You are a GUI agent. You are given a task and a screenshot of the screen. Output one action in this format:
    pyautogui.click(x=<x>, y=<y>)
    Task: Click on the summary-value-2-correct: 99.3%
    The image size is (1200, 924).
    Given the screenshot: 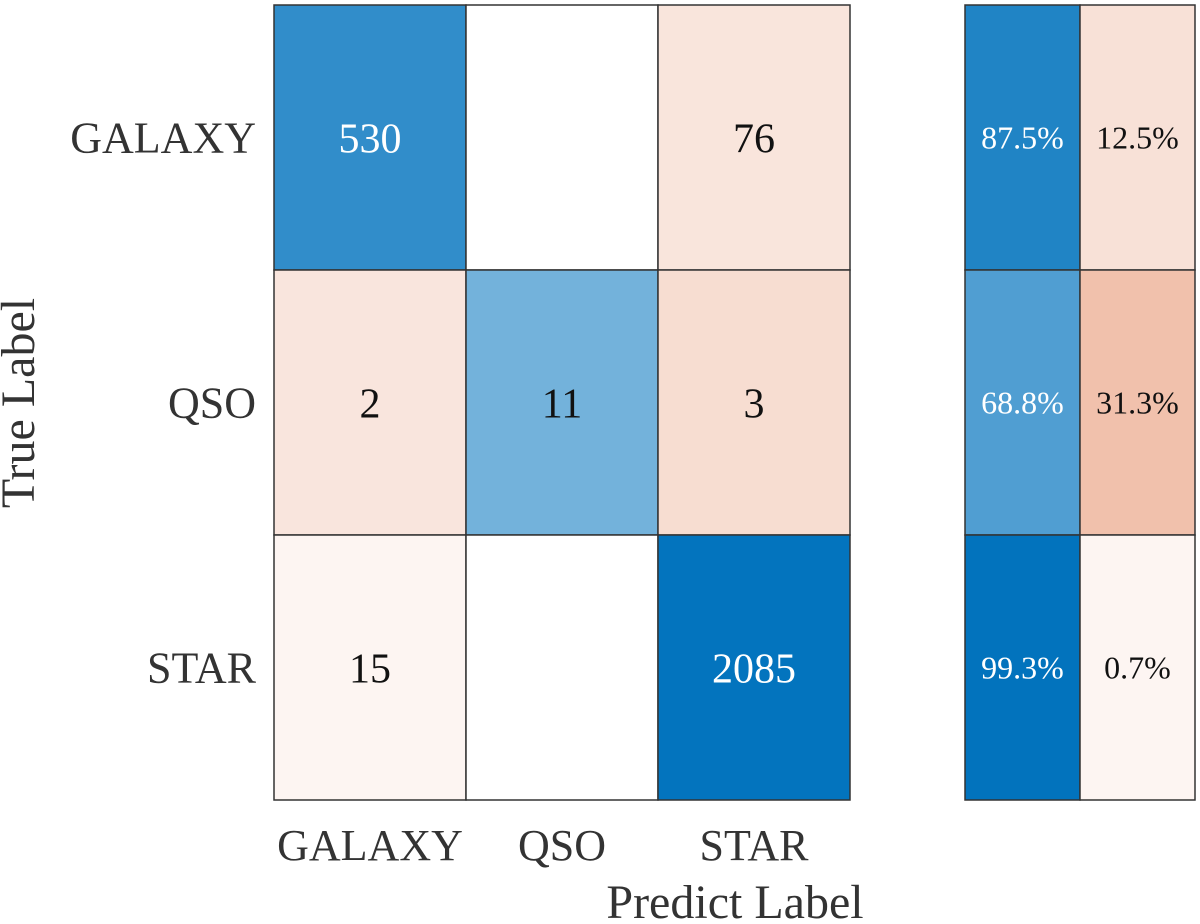 What is the action you would take?
    pyautogui.click(x=1022, y=668)
    